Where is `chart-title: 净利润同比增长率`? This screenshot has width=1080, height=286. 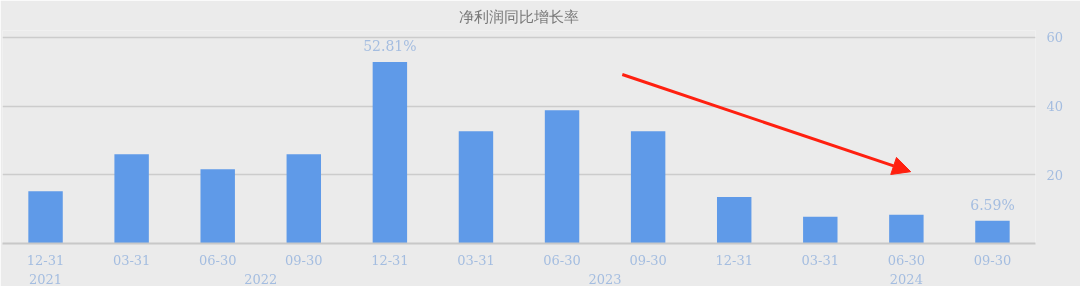
chart-title: 净利润同比增长率 is located at coordinates (519, 16).